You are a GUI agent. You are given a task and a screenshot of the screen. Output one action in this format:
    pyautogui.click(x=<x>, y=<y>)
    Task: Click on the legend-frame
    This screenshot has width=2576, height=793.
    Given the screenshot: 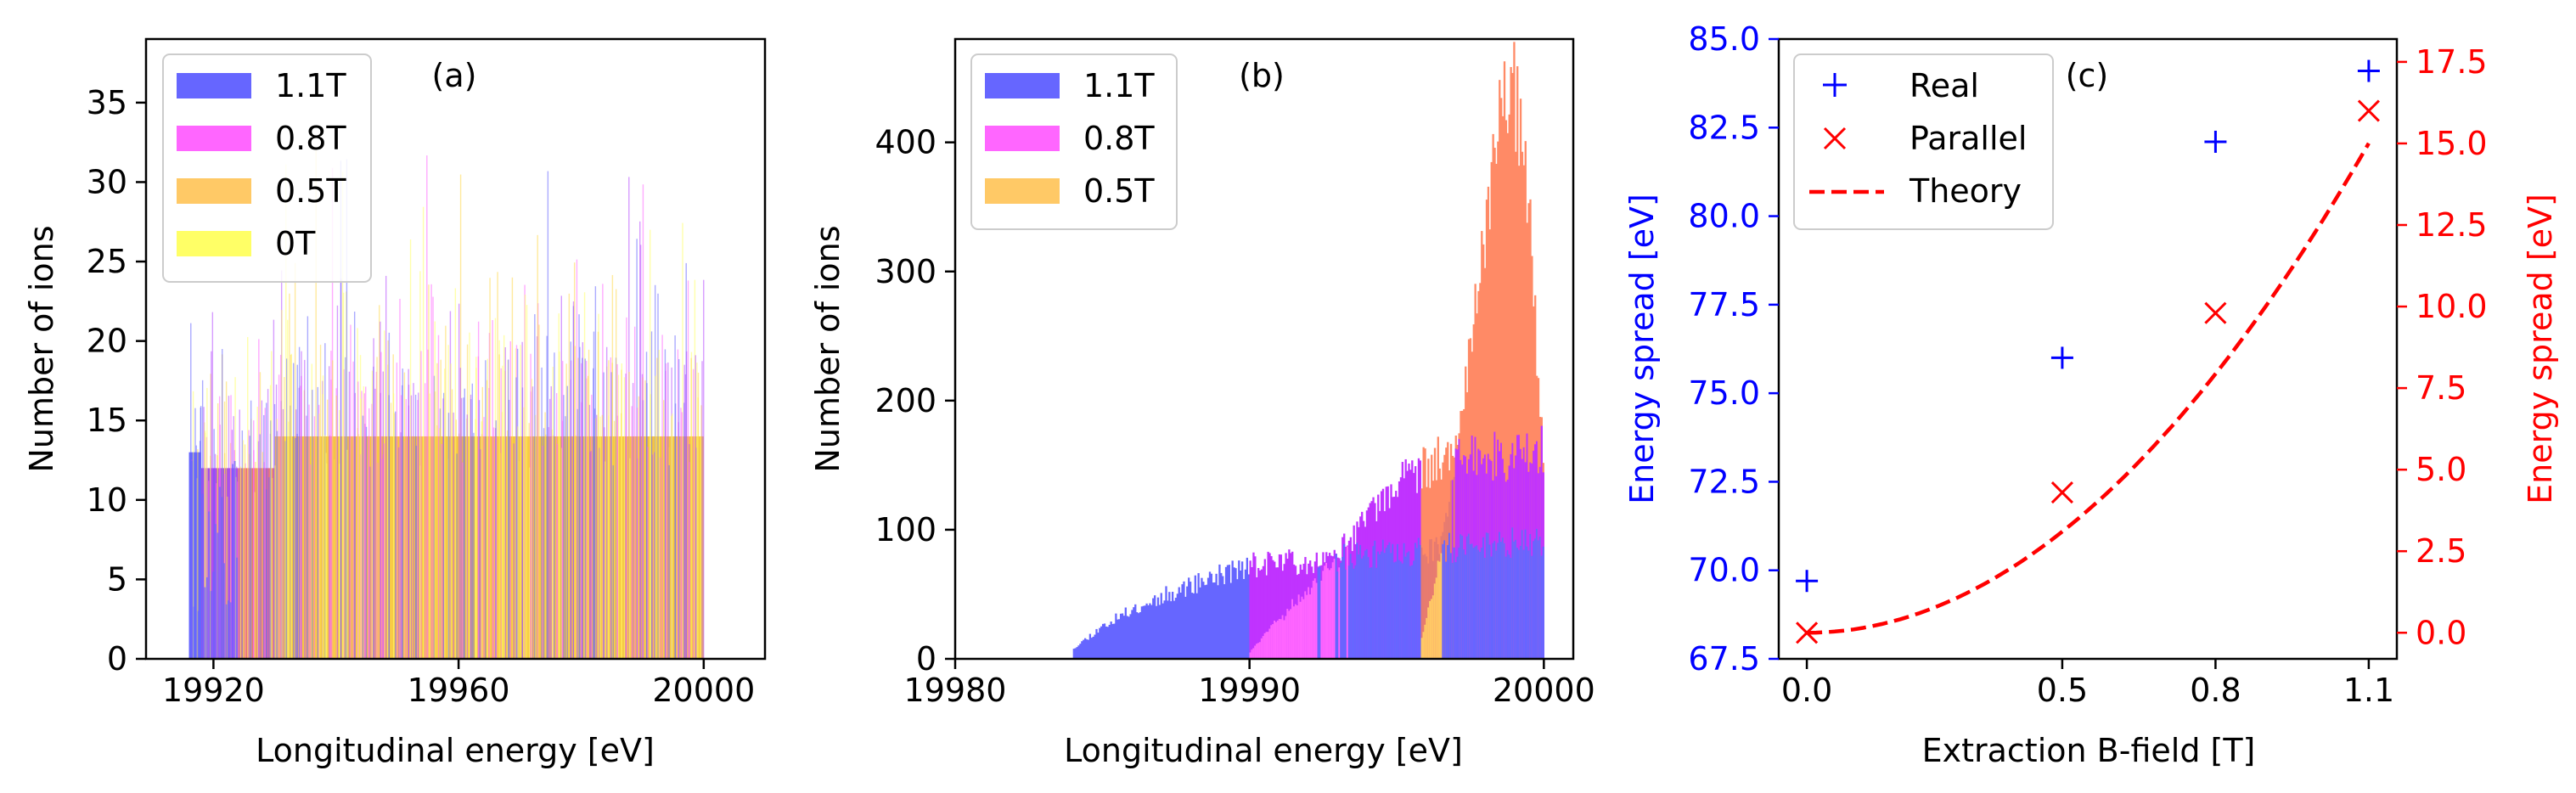 What is the action you would take?
    pyautogui.click(x=267, y=168)
    